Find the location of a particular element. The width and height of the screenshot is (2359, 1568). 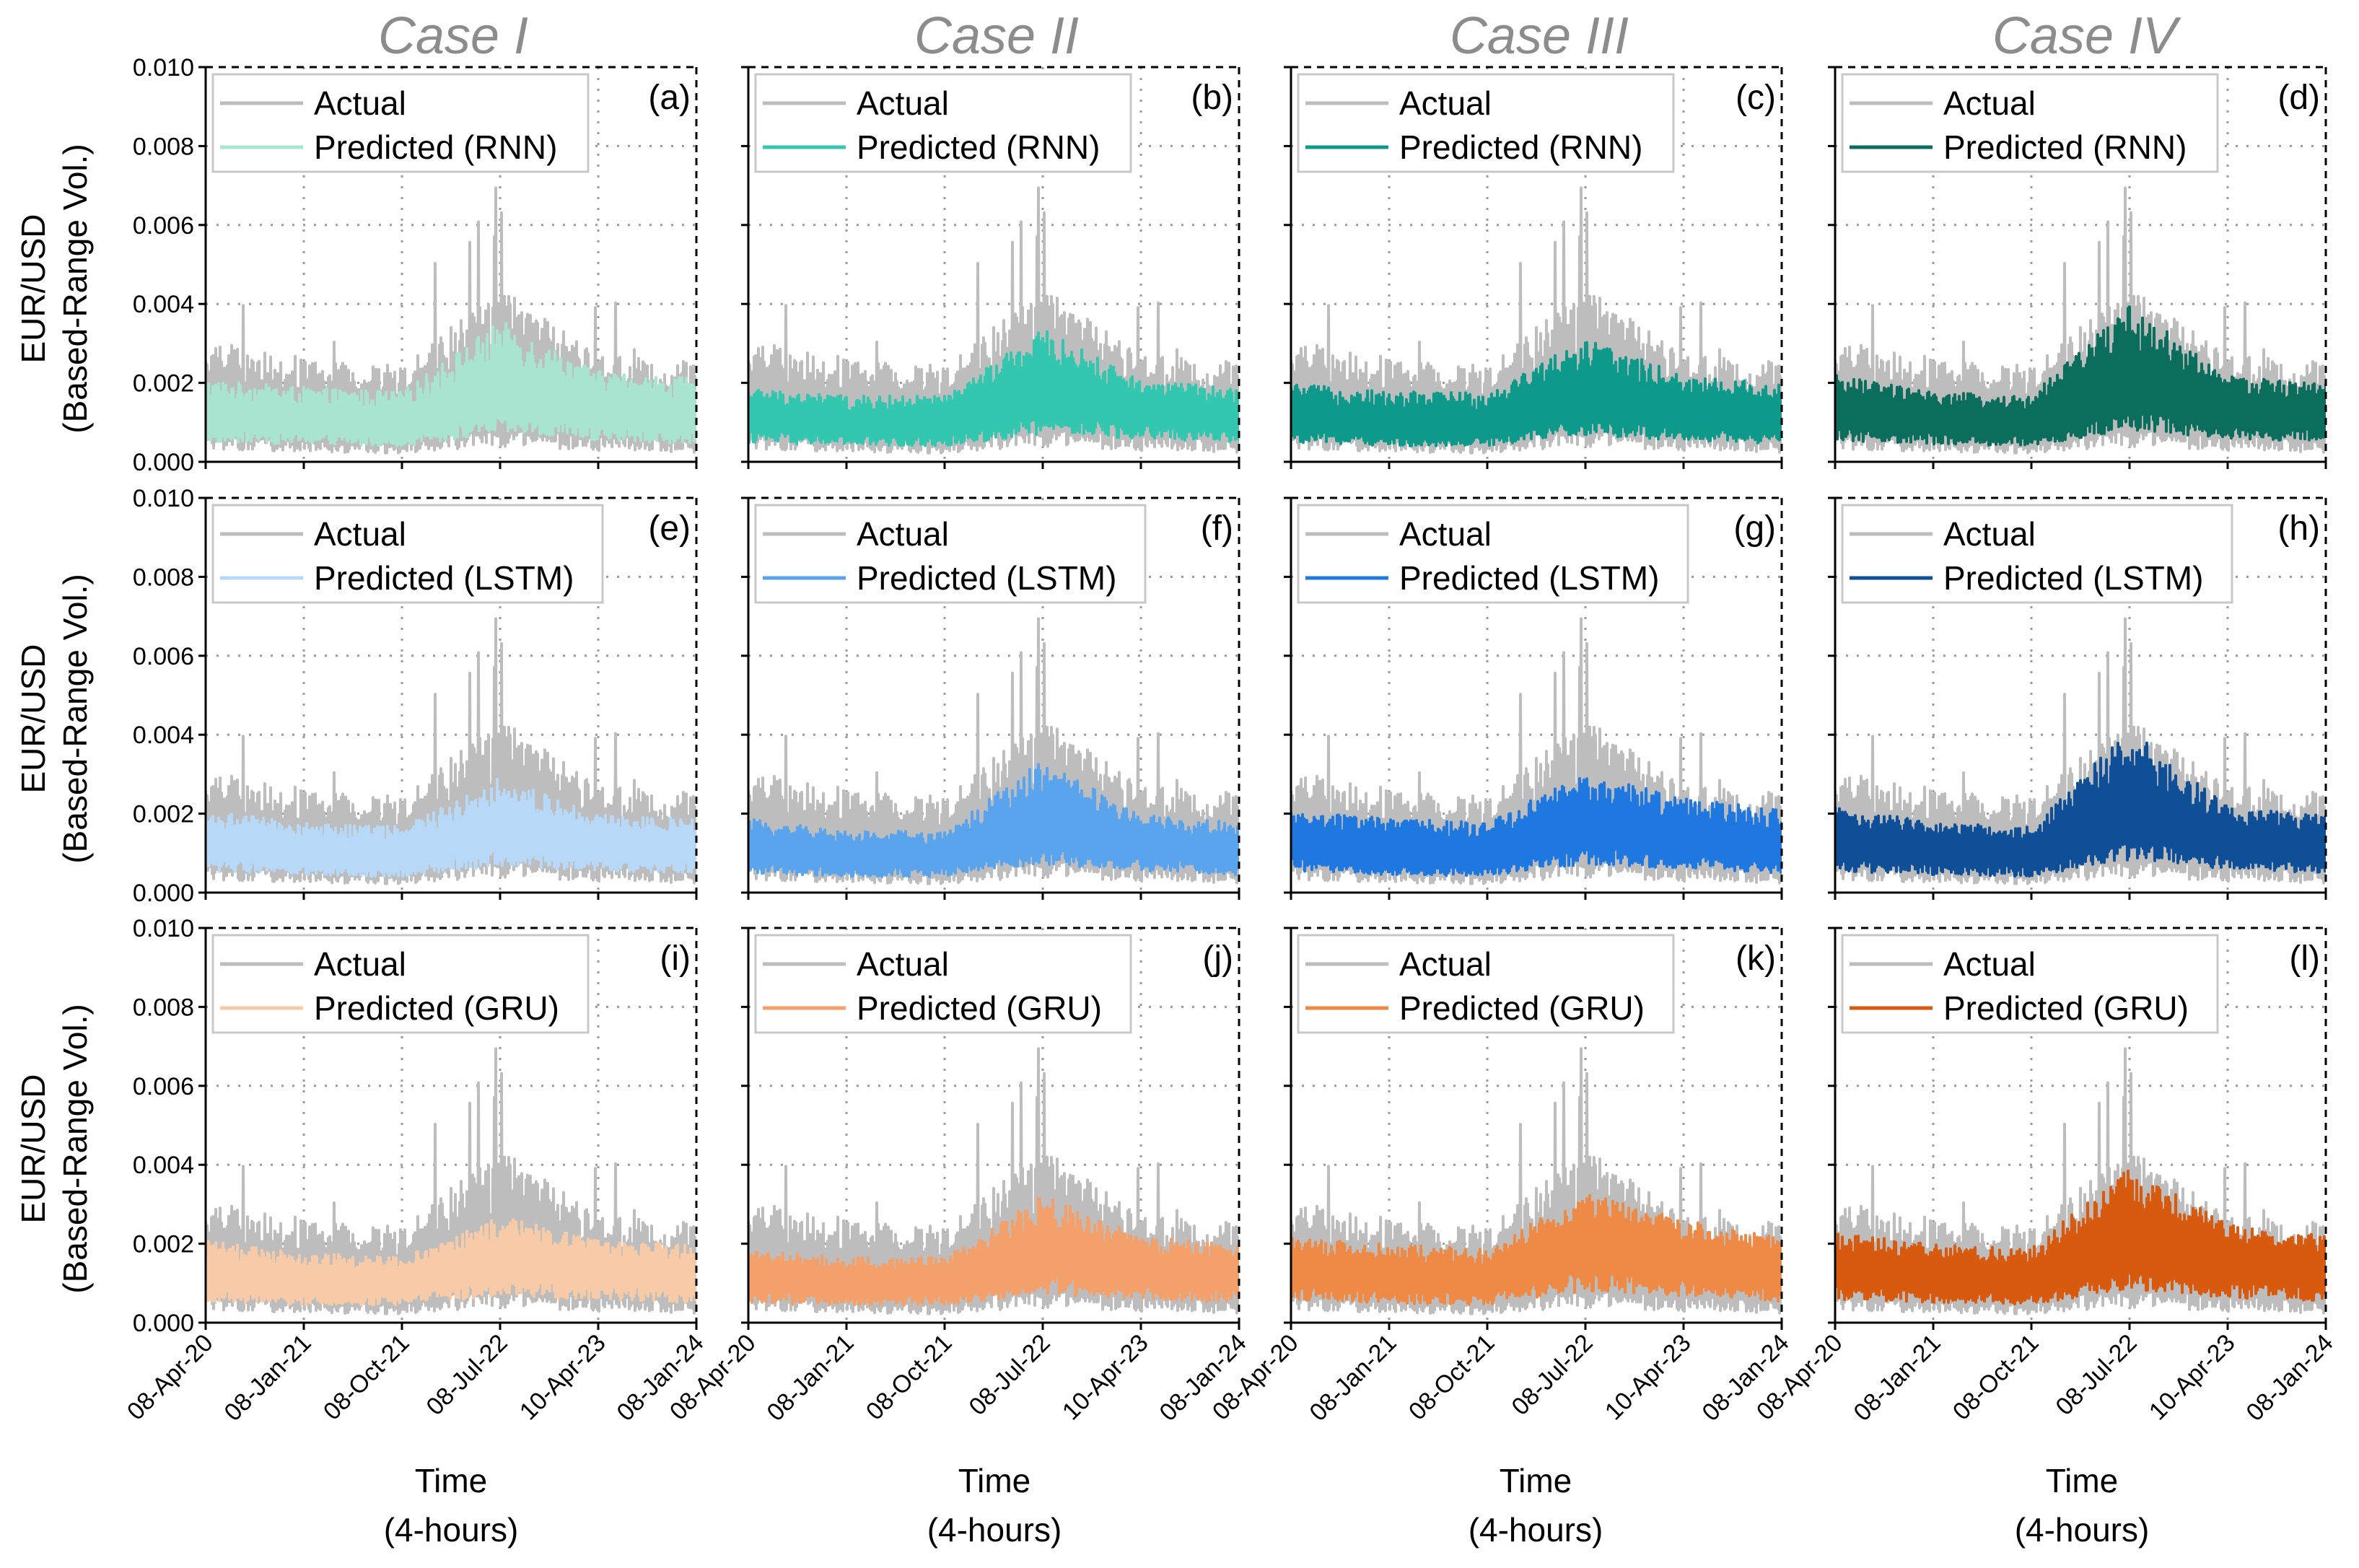

x-axis-title-col2-line2: (4-hours) is located at coordinates (995, 1530).